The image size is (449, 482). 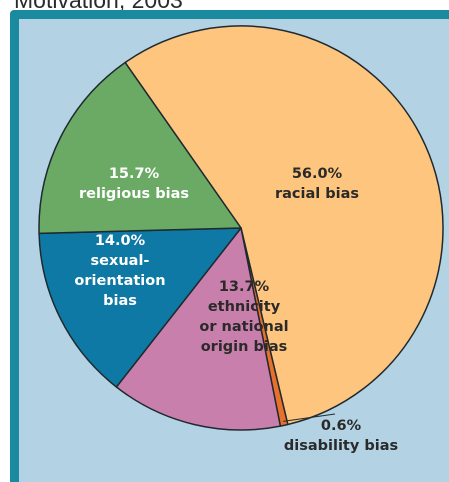 What do you see at coordinates (243, 317) in the screenshot?
I see `pie-slice-label-2: 13.7% ethnicity or national origin bias` at bounding box center [243, 317].